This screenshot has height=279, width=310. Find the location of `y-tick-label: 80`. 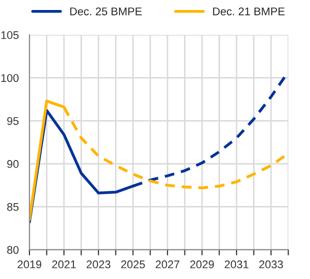

y-tick-label: 80 is located at coordinates (13, 250).